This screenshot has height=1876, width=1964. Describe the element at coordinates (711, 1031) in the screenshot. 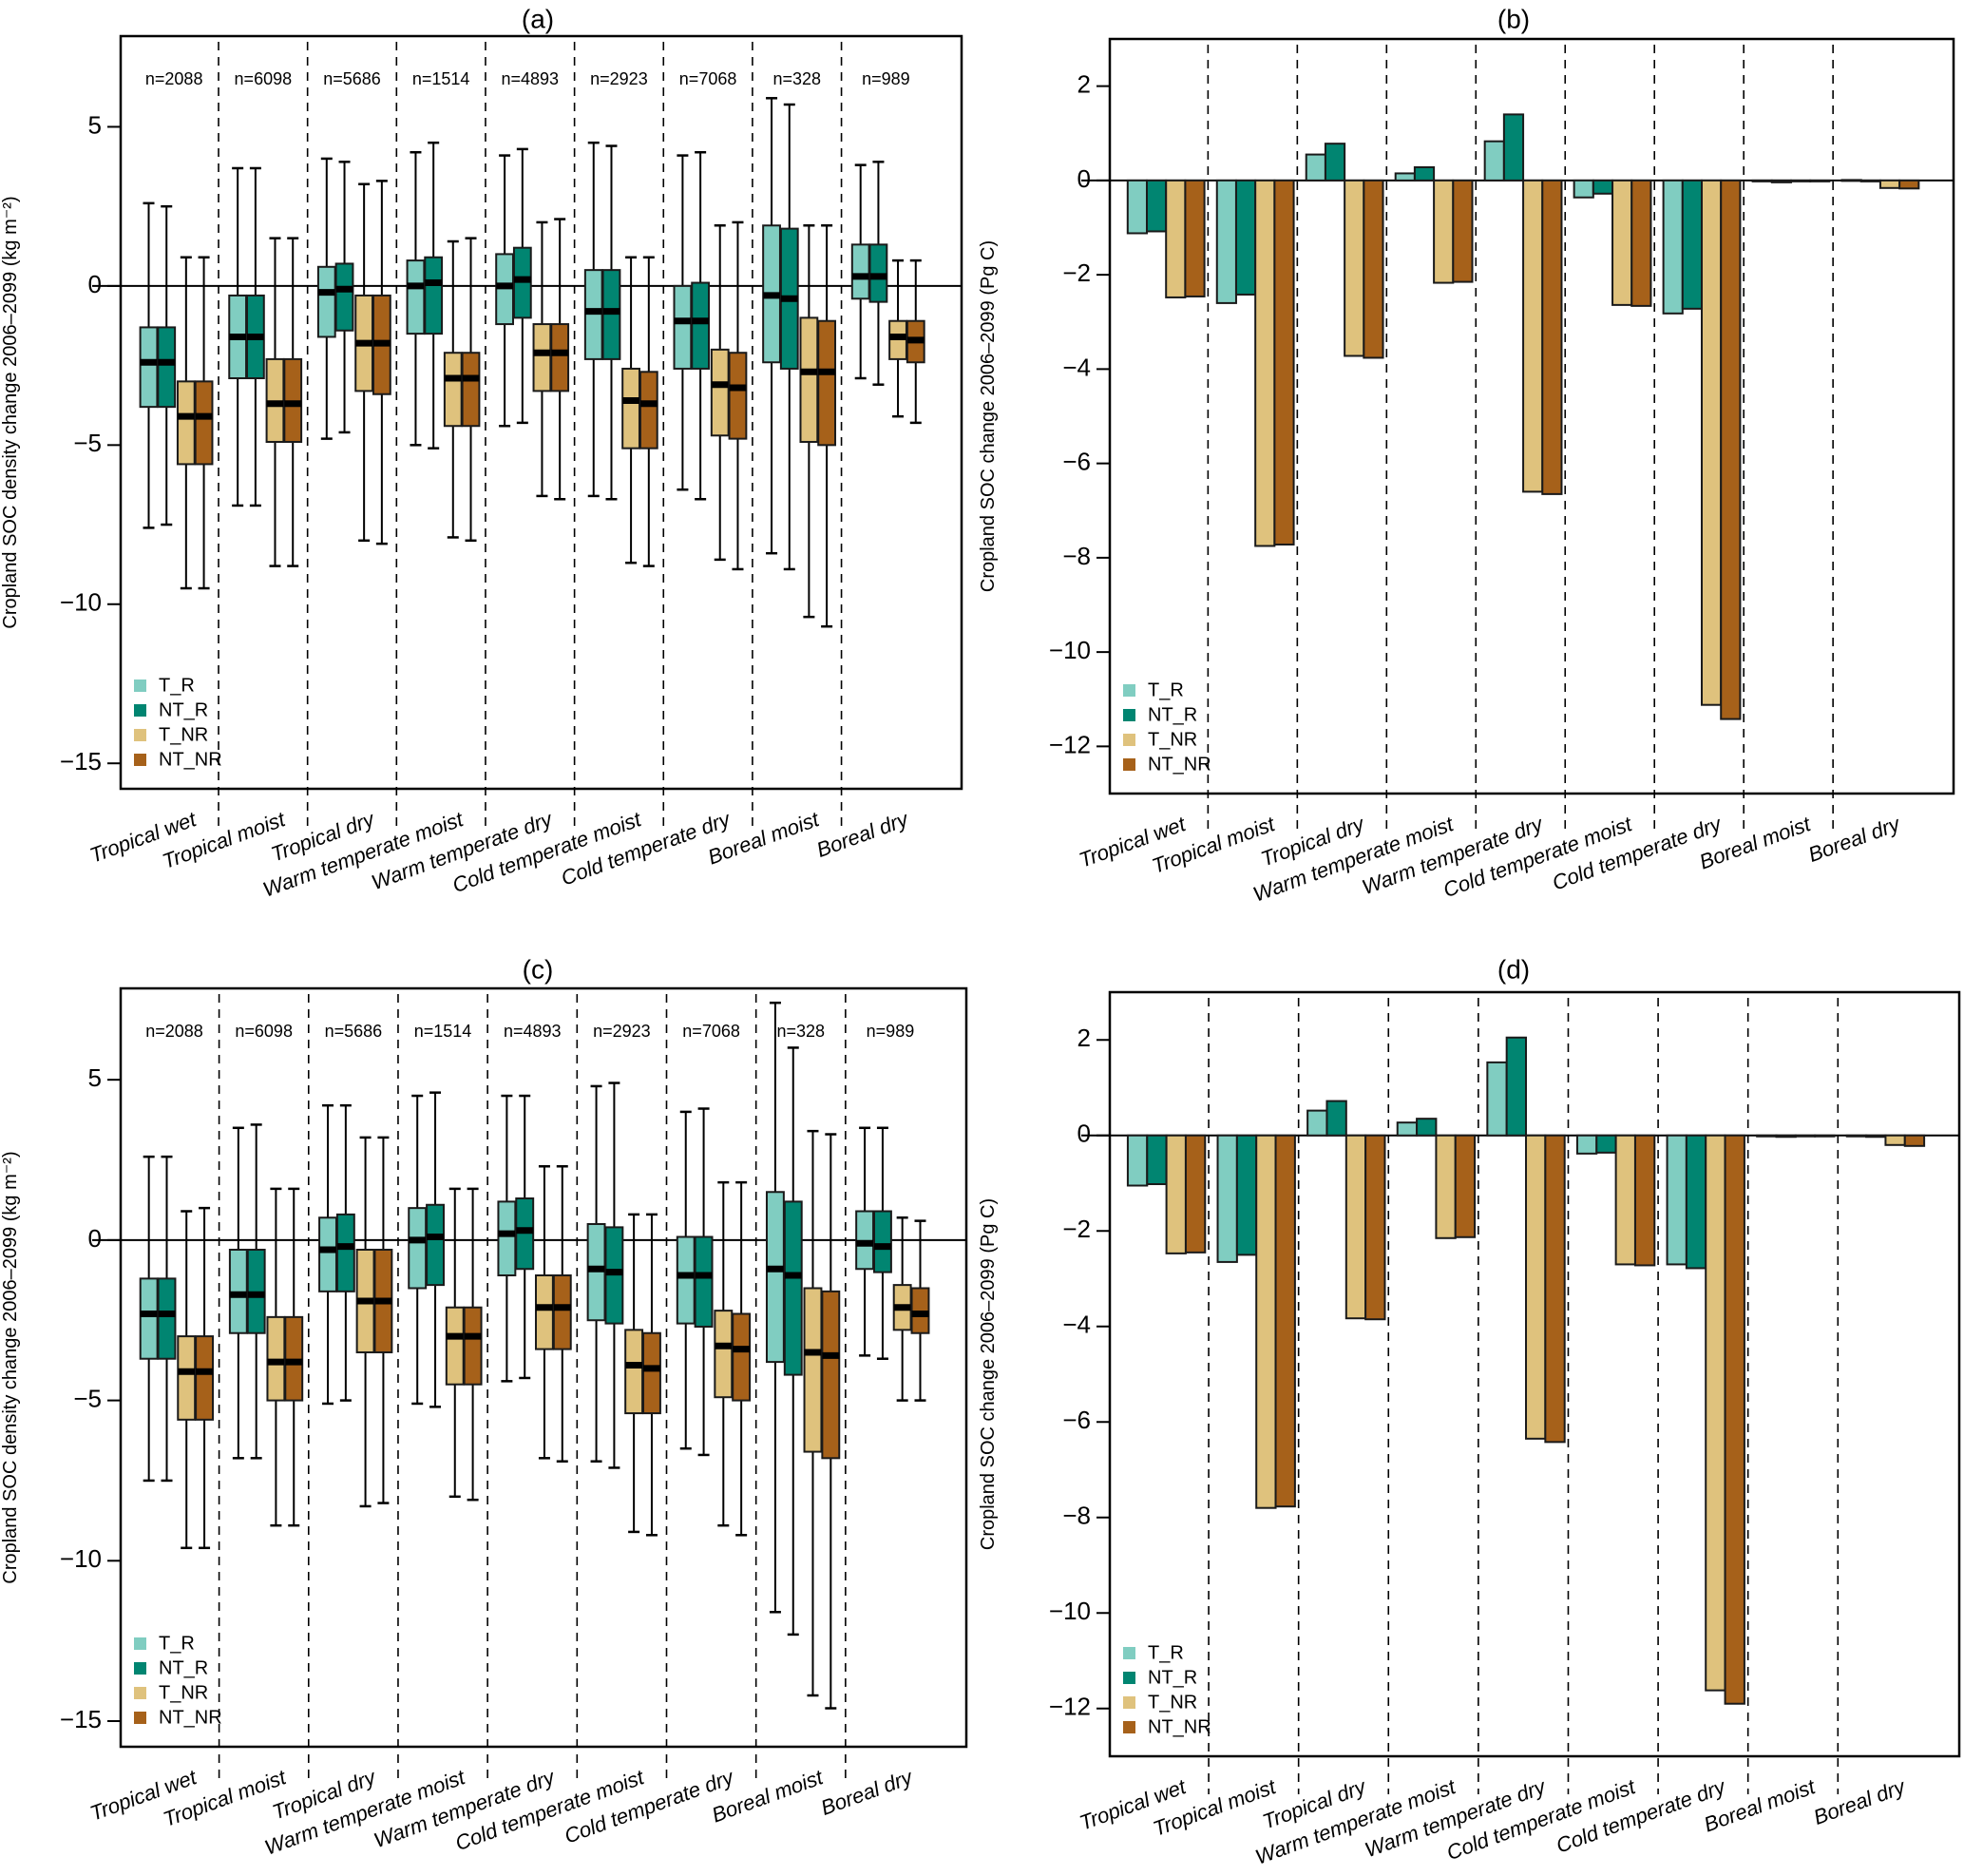

I see `sample-size-label: n=7068` at that location.